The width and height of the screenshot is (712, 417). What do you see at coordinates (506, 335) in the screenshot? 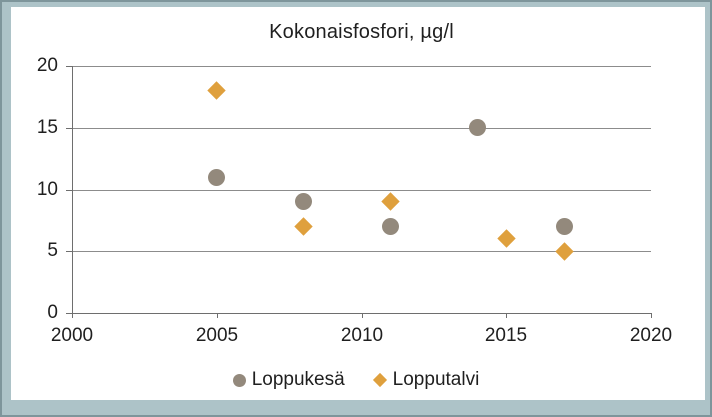
I see `x-tick-label: 2015` at bounding box center [506, 335].